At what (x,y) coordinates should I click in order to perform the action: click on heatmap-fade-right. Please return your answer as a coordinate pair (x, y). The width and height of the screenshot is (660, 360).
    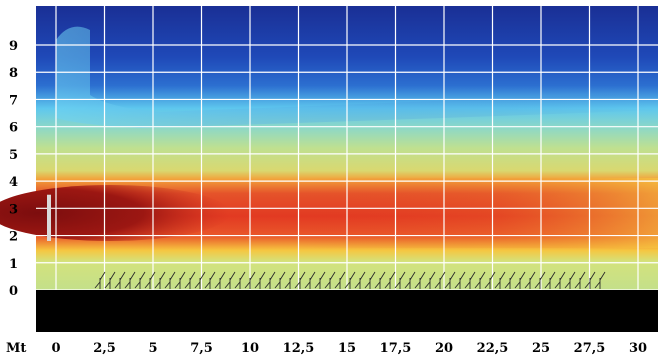
    Looking at the image, I should click on (479, 213).